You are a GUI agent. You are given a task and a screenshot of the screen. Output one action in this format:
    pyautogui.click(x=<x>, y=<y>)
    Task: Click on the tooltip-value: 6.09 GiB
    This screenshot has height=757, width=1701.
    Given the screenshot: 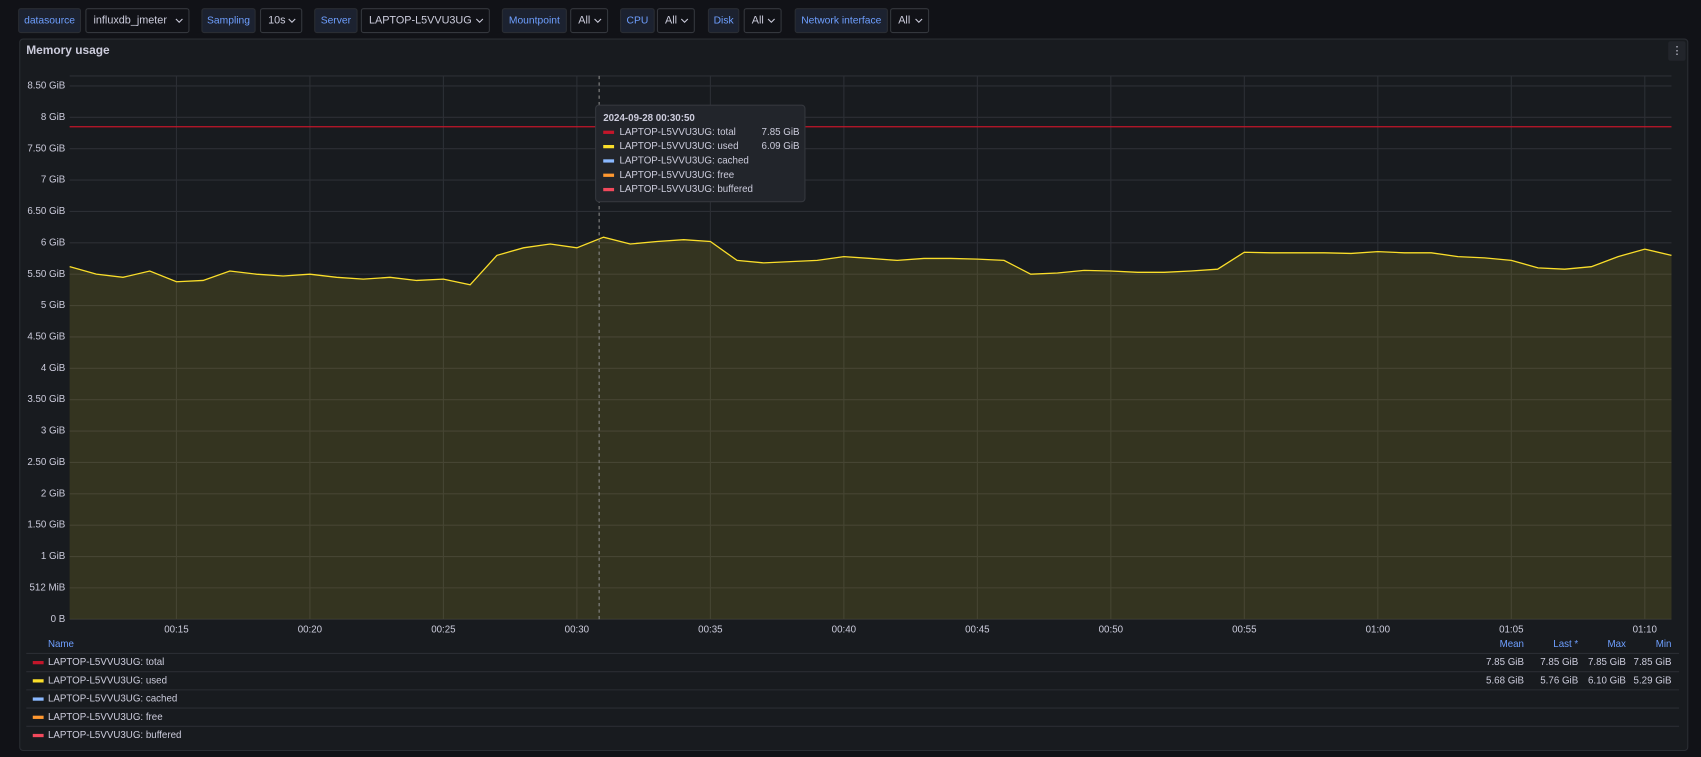 What is the action you would take?
    pyautogui.click(x=781, y=146)
    